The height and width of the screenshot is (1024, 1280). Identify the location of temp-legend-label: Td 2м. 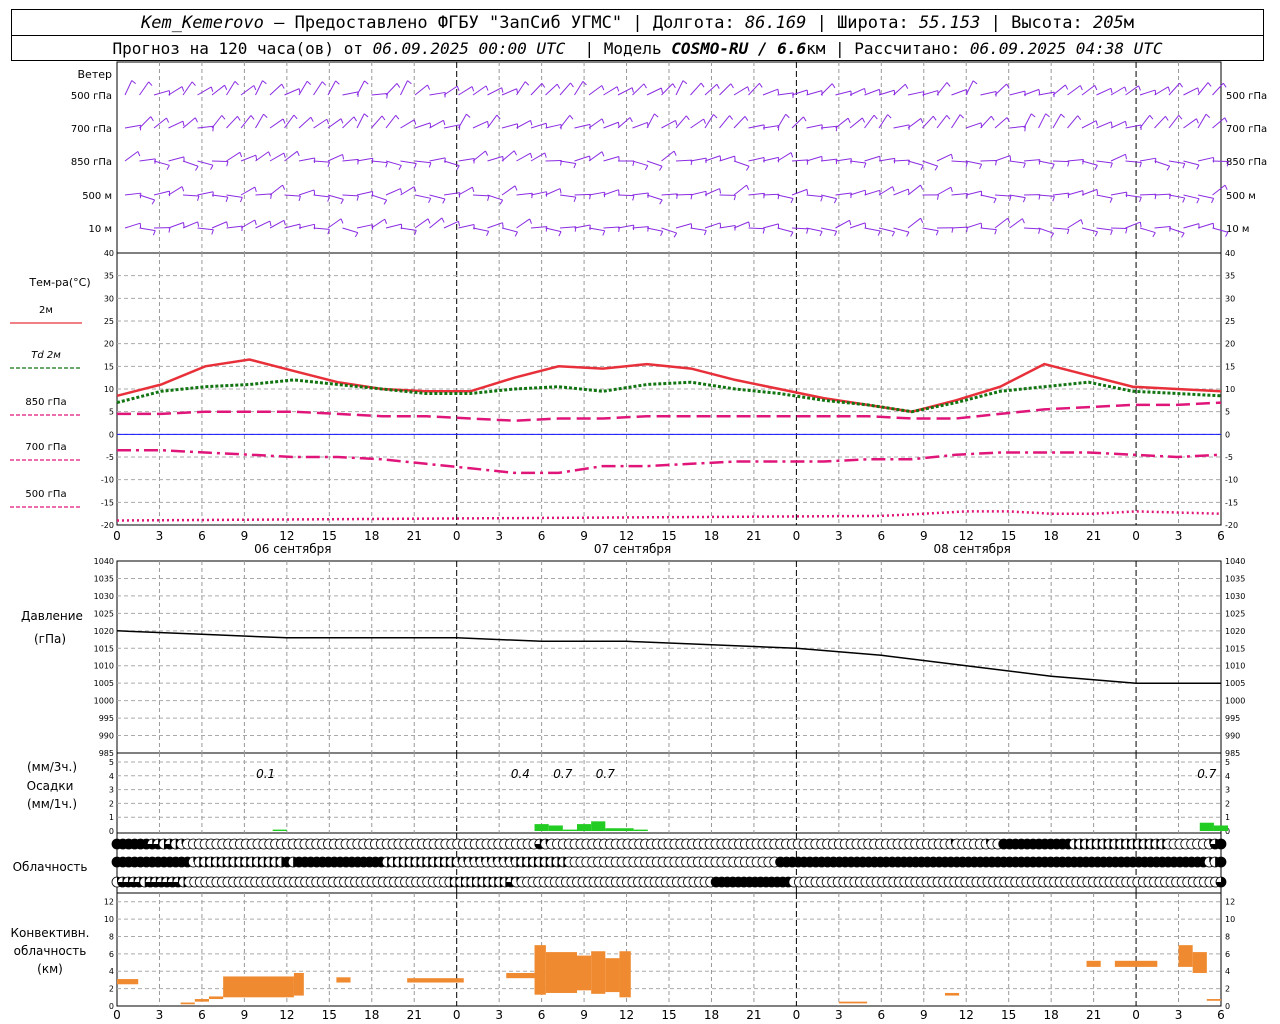
(46, 355).